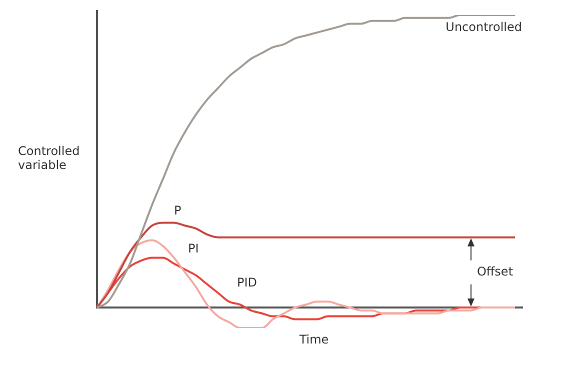  Describe the element at coordinates (49, 158) in the screenshot. I see `y-axis-title: Controlled variable` at that location.